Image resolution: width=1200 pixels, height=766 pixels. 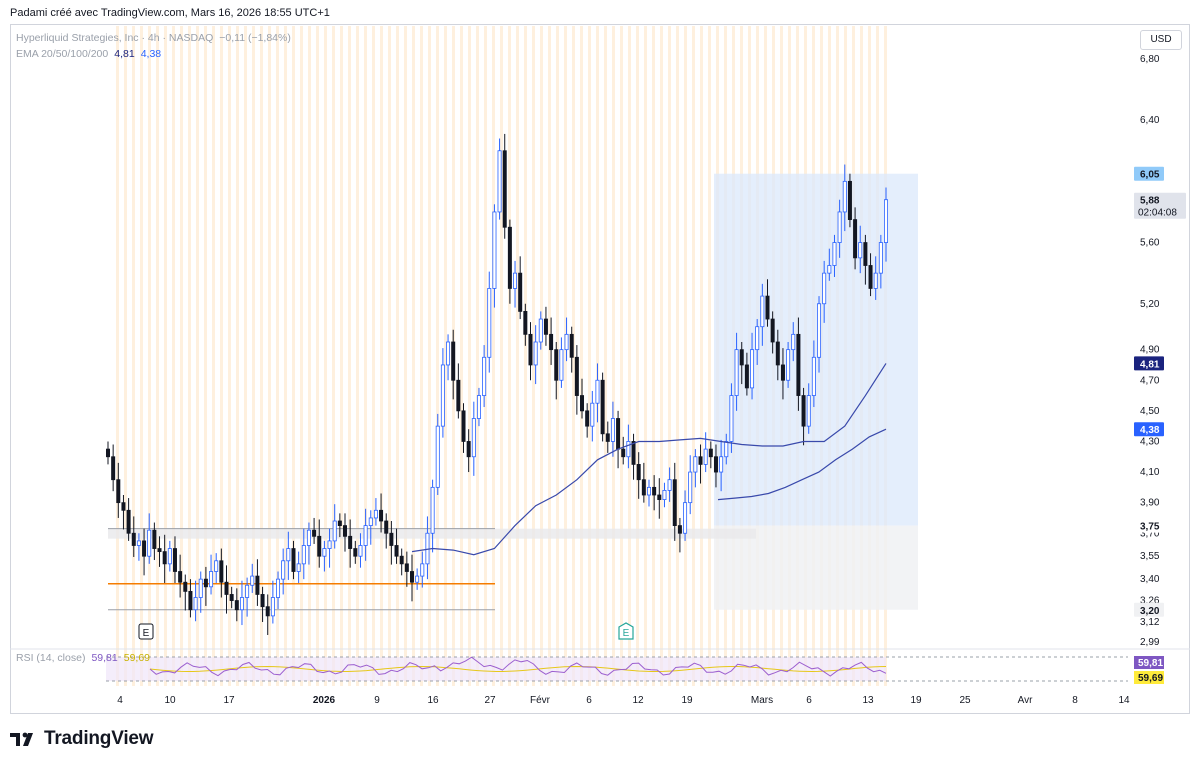 I want to click on tradingview-logo-icon, so click(x=21, y=739).